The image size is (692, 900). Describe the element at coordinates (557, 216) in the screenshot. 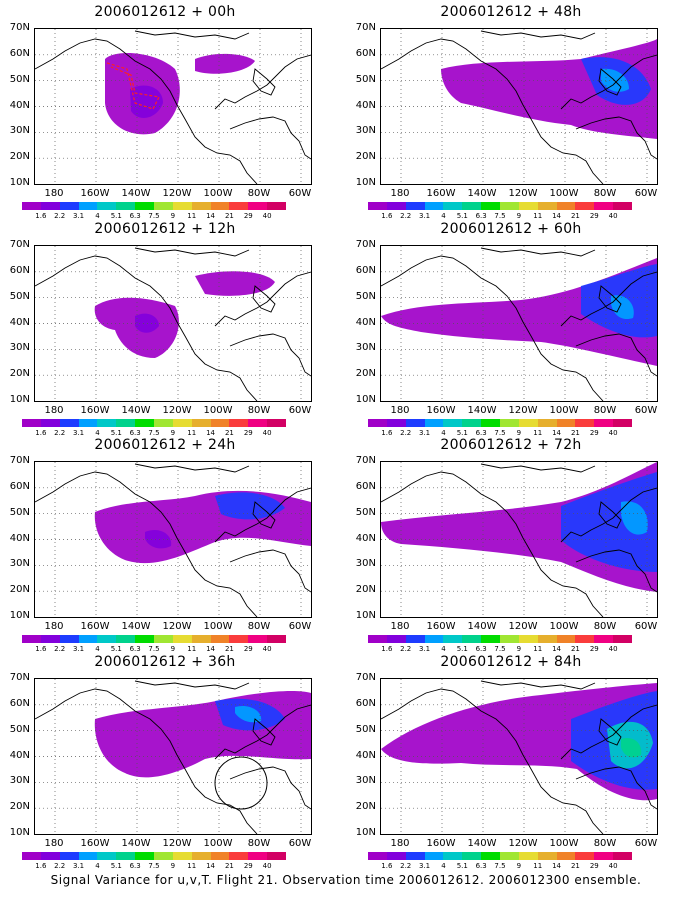

I see `colorbar-level-label: 14` at that location.